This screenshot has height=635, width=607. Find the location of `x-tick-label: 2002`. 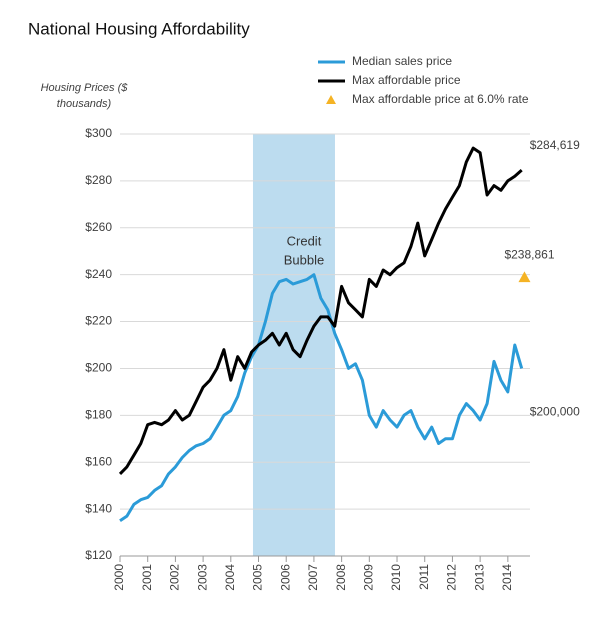

x-tick-label: 2002 is located at coordinates (175, 577).